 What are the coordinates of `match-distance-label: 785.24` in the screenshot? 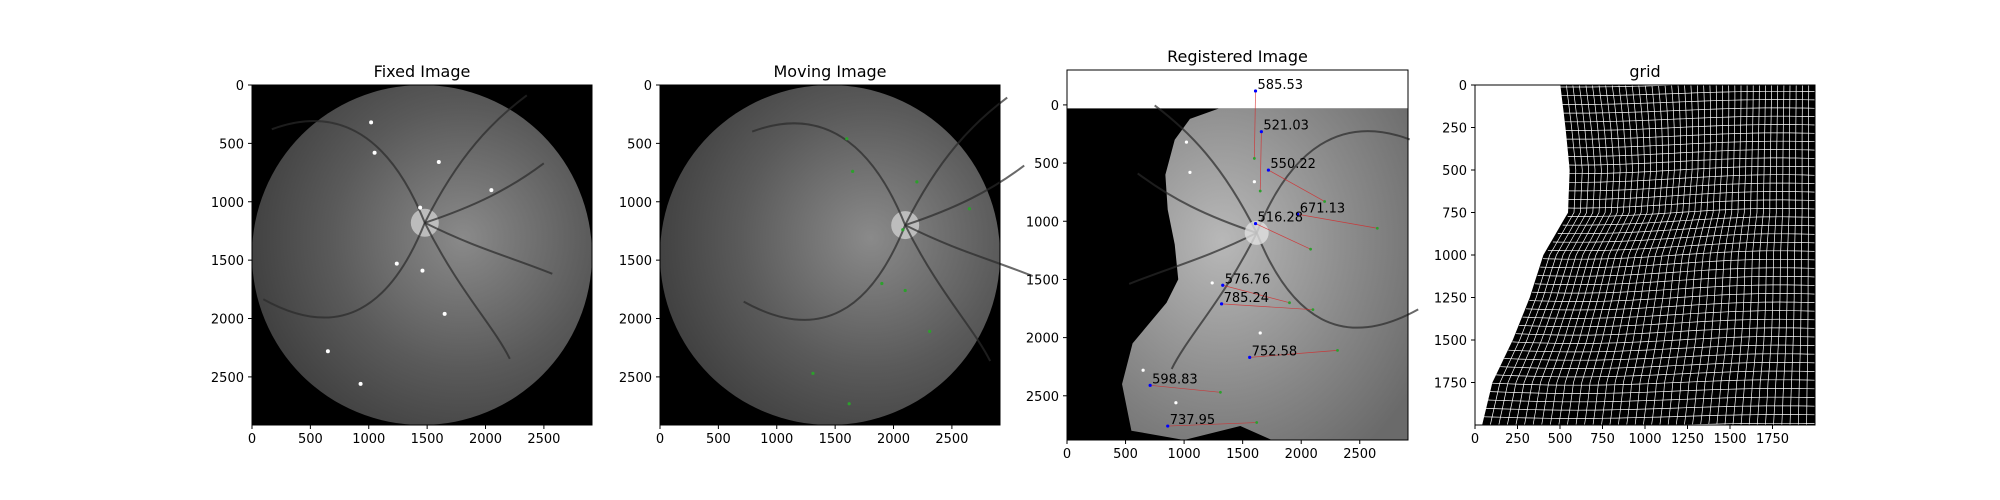 It's located at (1247, 298).